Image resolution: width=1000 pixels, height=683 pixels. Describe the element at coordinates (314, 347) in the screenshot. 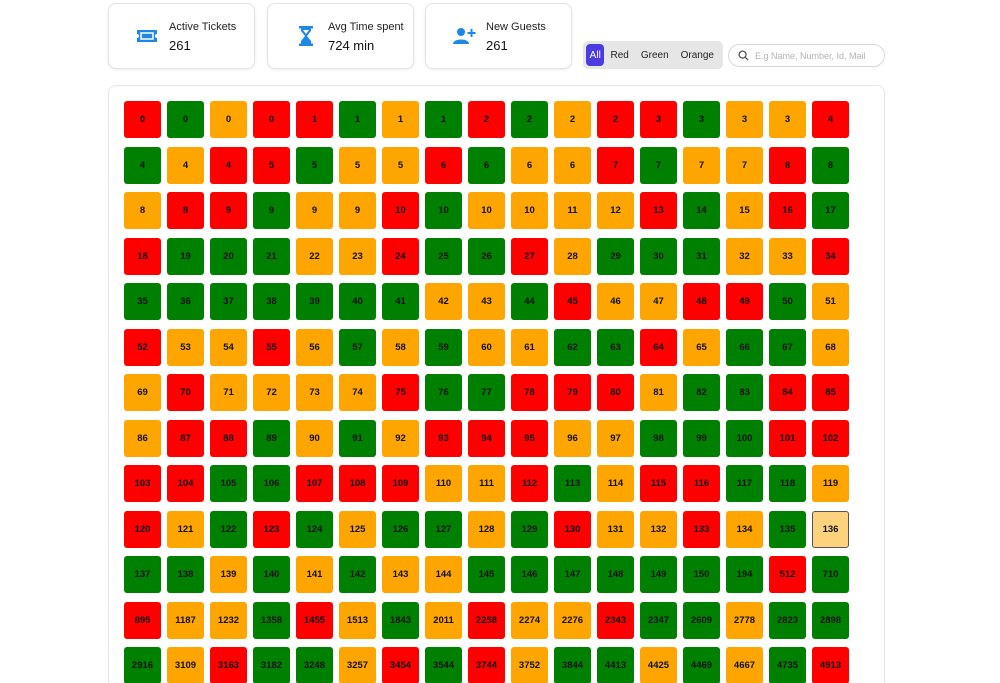

I see `ticket-tile: 56` at that location.